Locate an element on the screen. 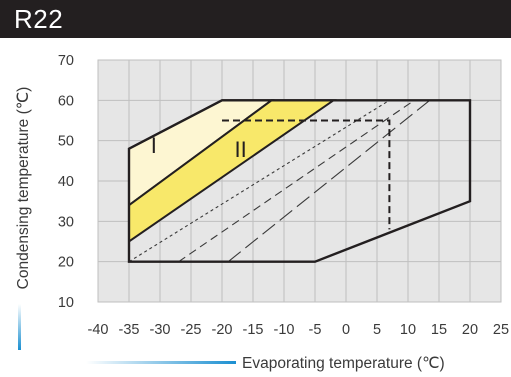 Image resolution: width=511 pixels, height=377 pixels. x-tick-label: -40 is located at coordinates (98, 330).